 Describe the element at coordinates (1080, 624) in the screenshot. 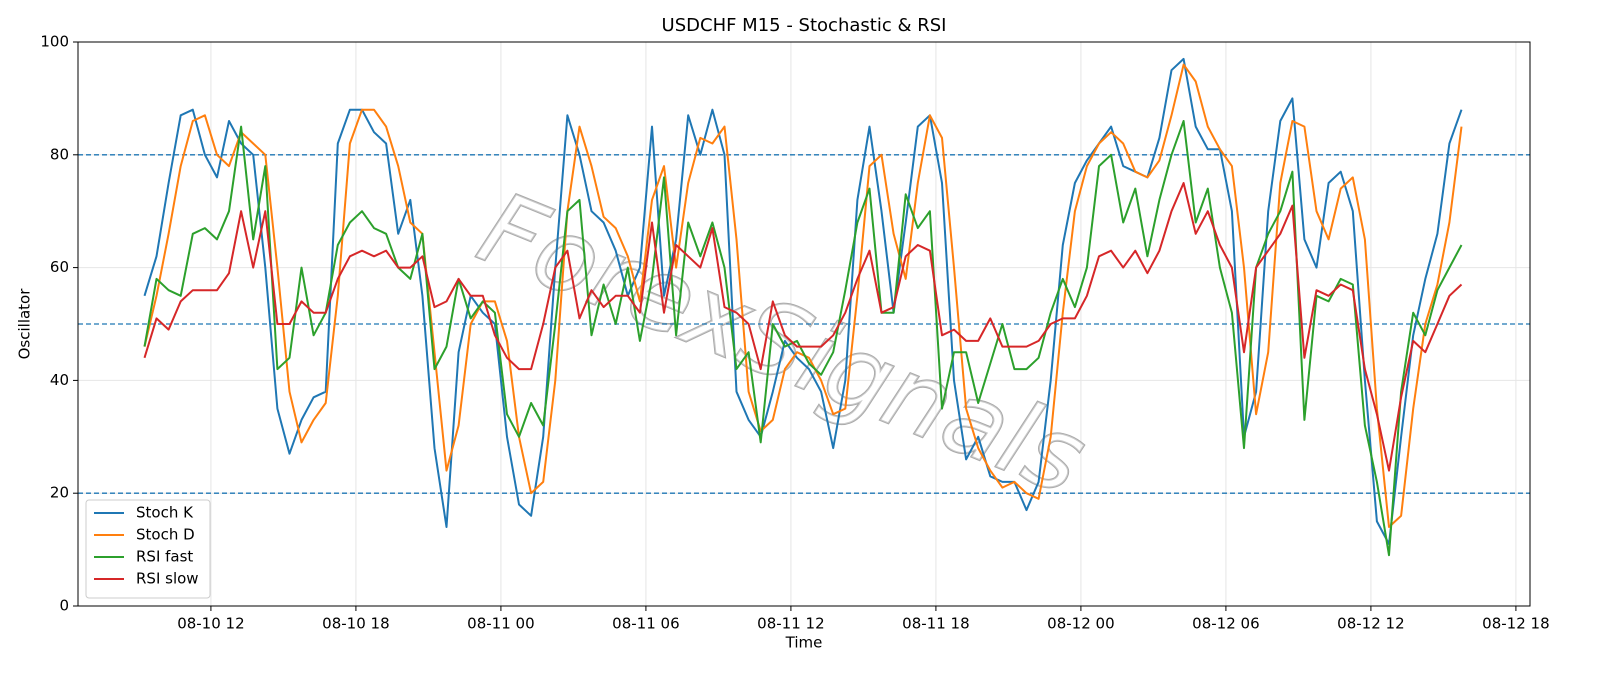

I see `x-tick-label: 08-12 00` at that location.